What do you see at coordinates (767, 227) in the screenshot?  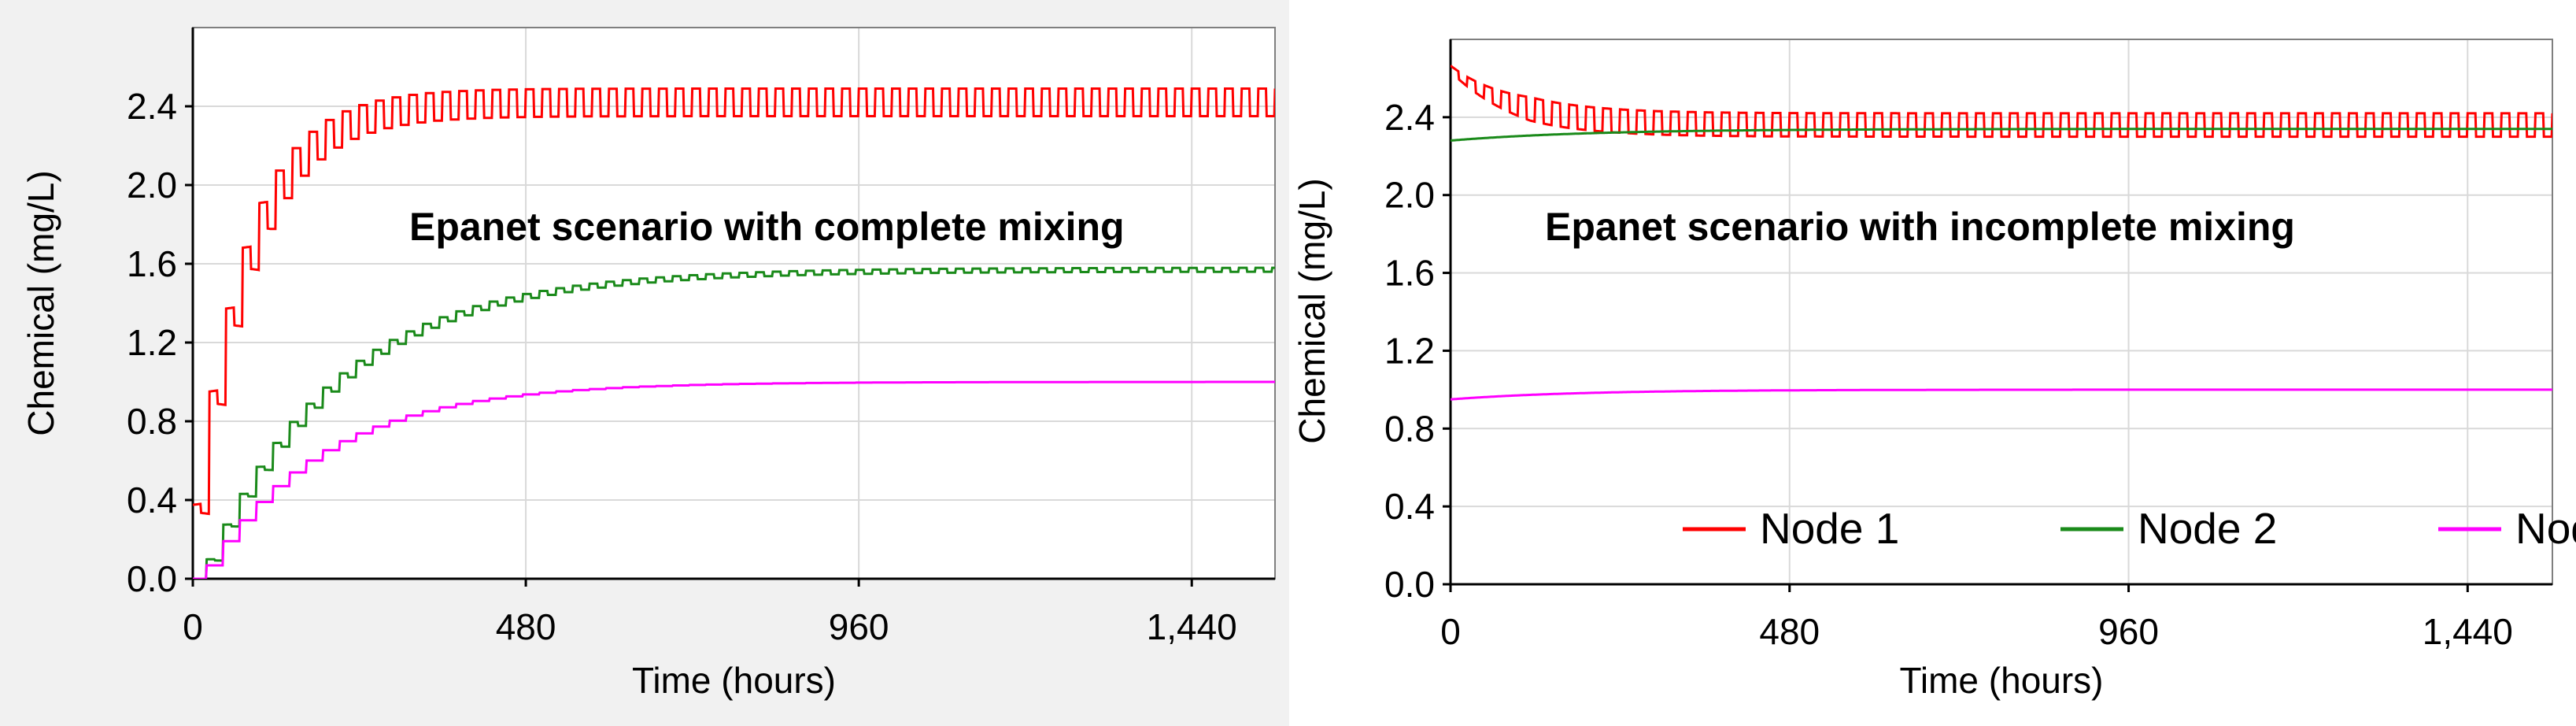 I see `scenario-annotation: Epanet scenario with complete mixing` at bounding box center [767, 227].